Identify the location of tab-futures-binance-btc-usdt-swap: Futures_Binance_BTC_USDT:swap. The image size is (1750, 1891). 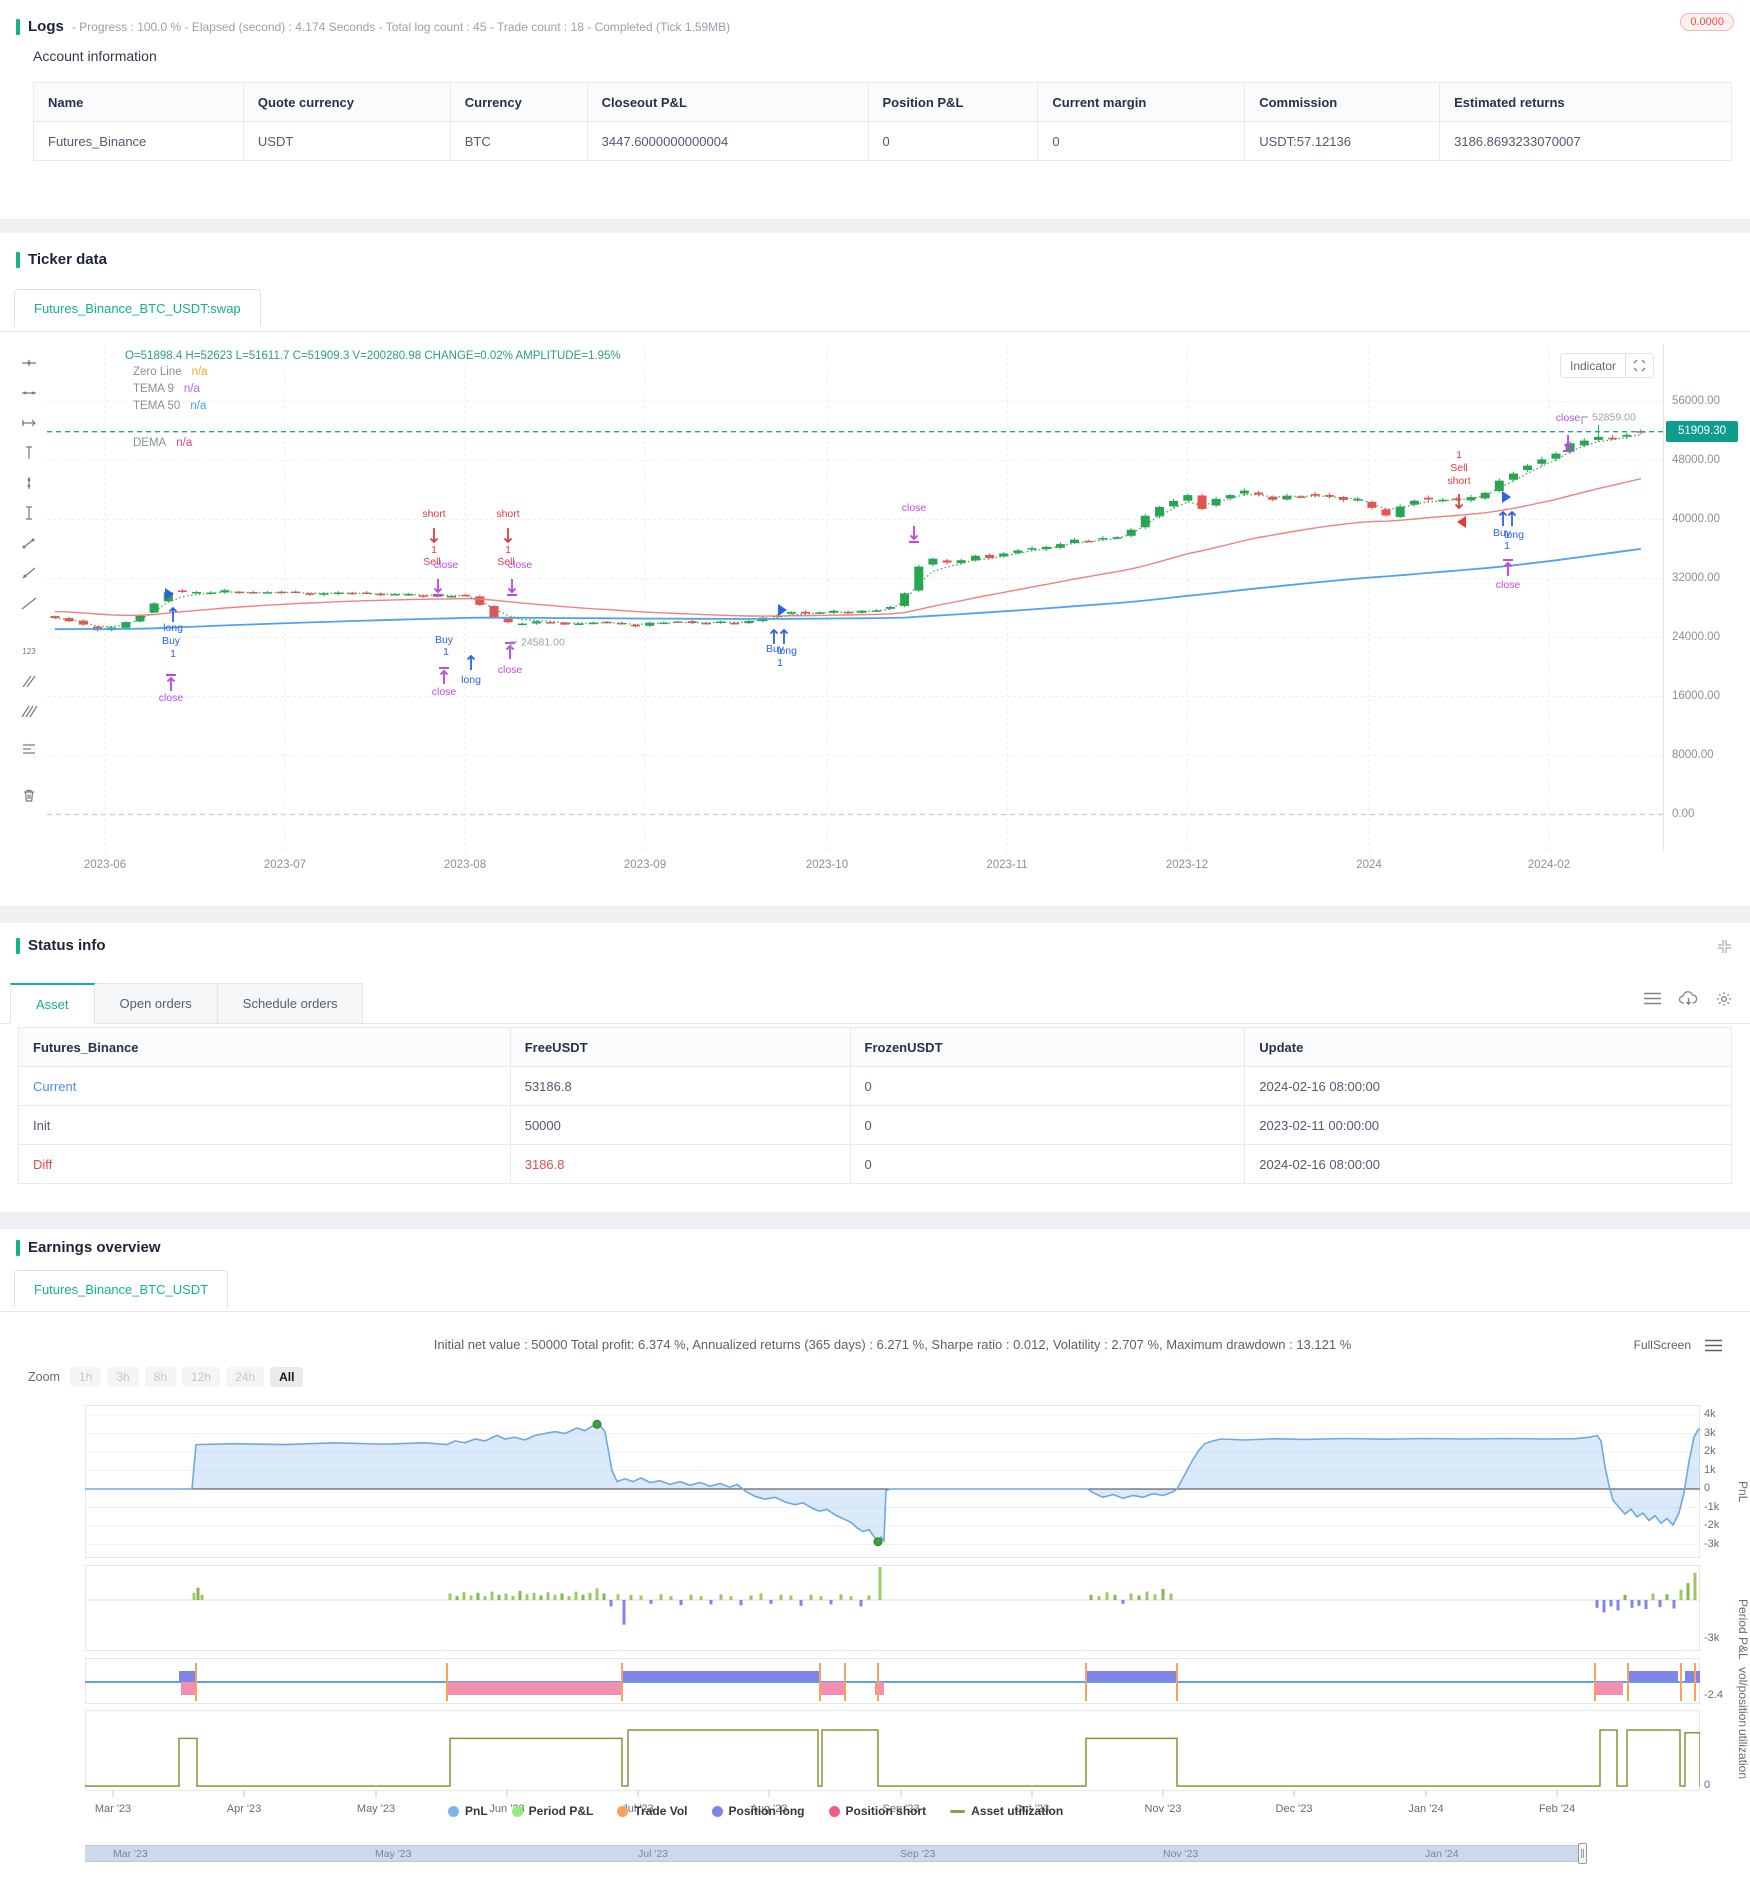
(137, 308).